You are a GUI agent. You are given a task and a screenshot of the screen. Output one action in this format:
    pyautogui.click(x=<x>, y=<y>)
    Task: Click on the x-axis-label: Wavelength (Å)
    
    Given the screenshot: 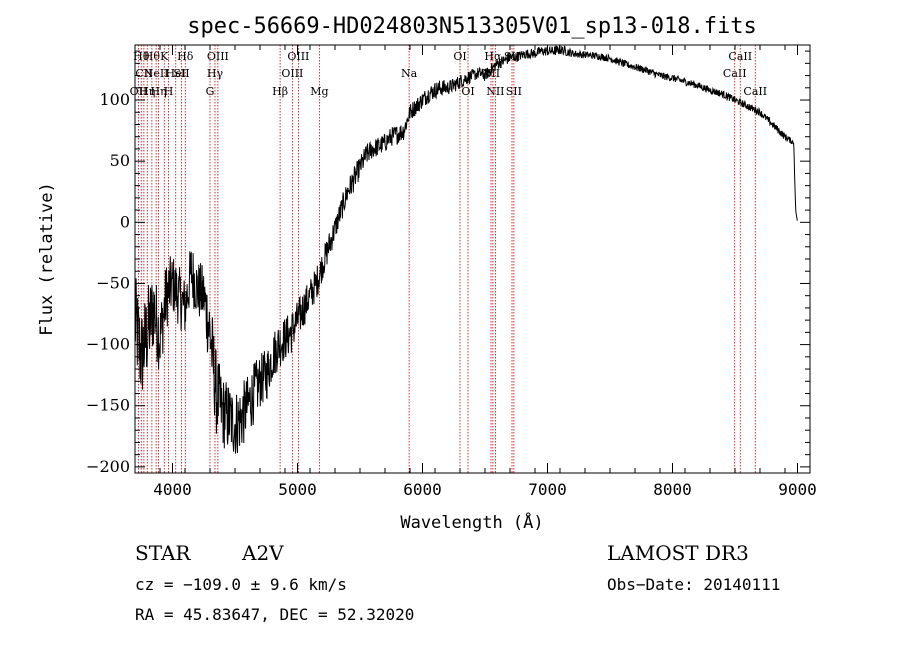 What is the action you would take?
    pyautogui.click(x=471, y=522)
    